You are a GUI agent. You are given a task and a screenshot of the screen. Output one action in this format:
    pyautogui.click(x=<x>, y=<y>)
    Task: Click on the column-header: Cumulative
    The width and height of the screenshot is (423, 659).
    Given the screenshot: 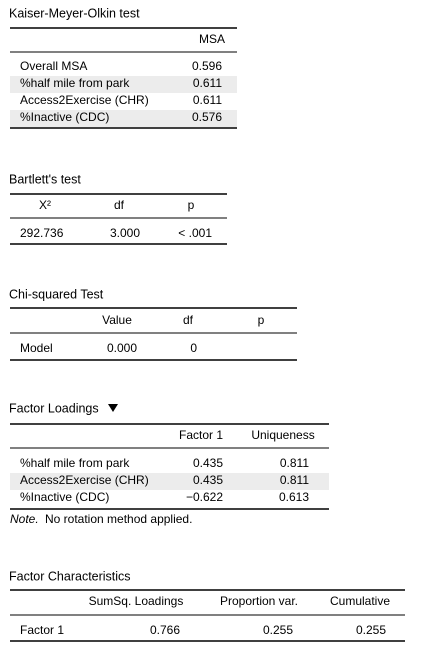 What is the action you would take?
    pyautogui.click(x=360, y=601)
    